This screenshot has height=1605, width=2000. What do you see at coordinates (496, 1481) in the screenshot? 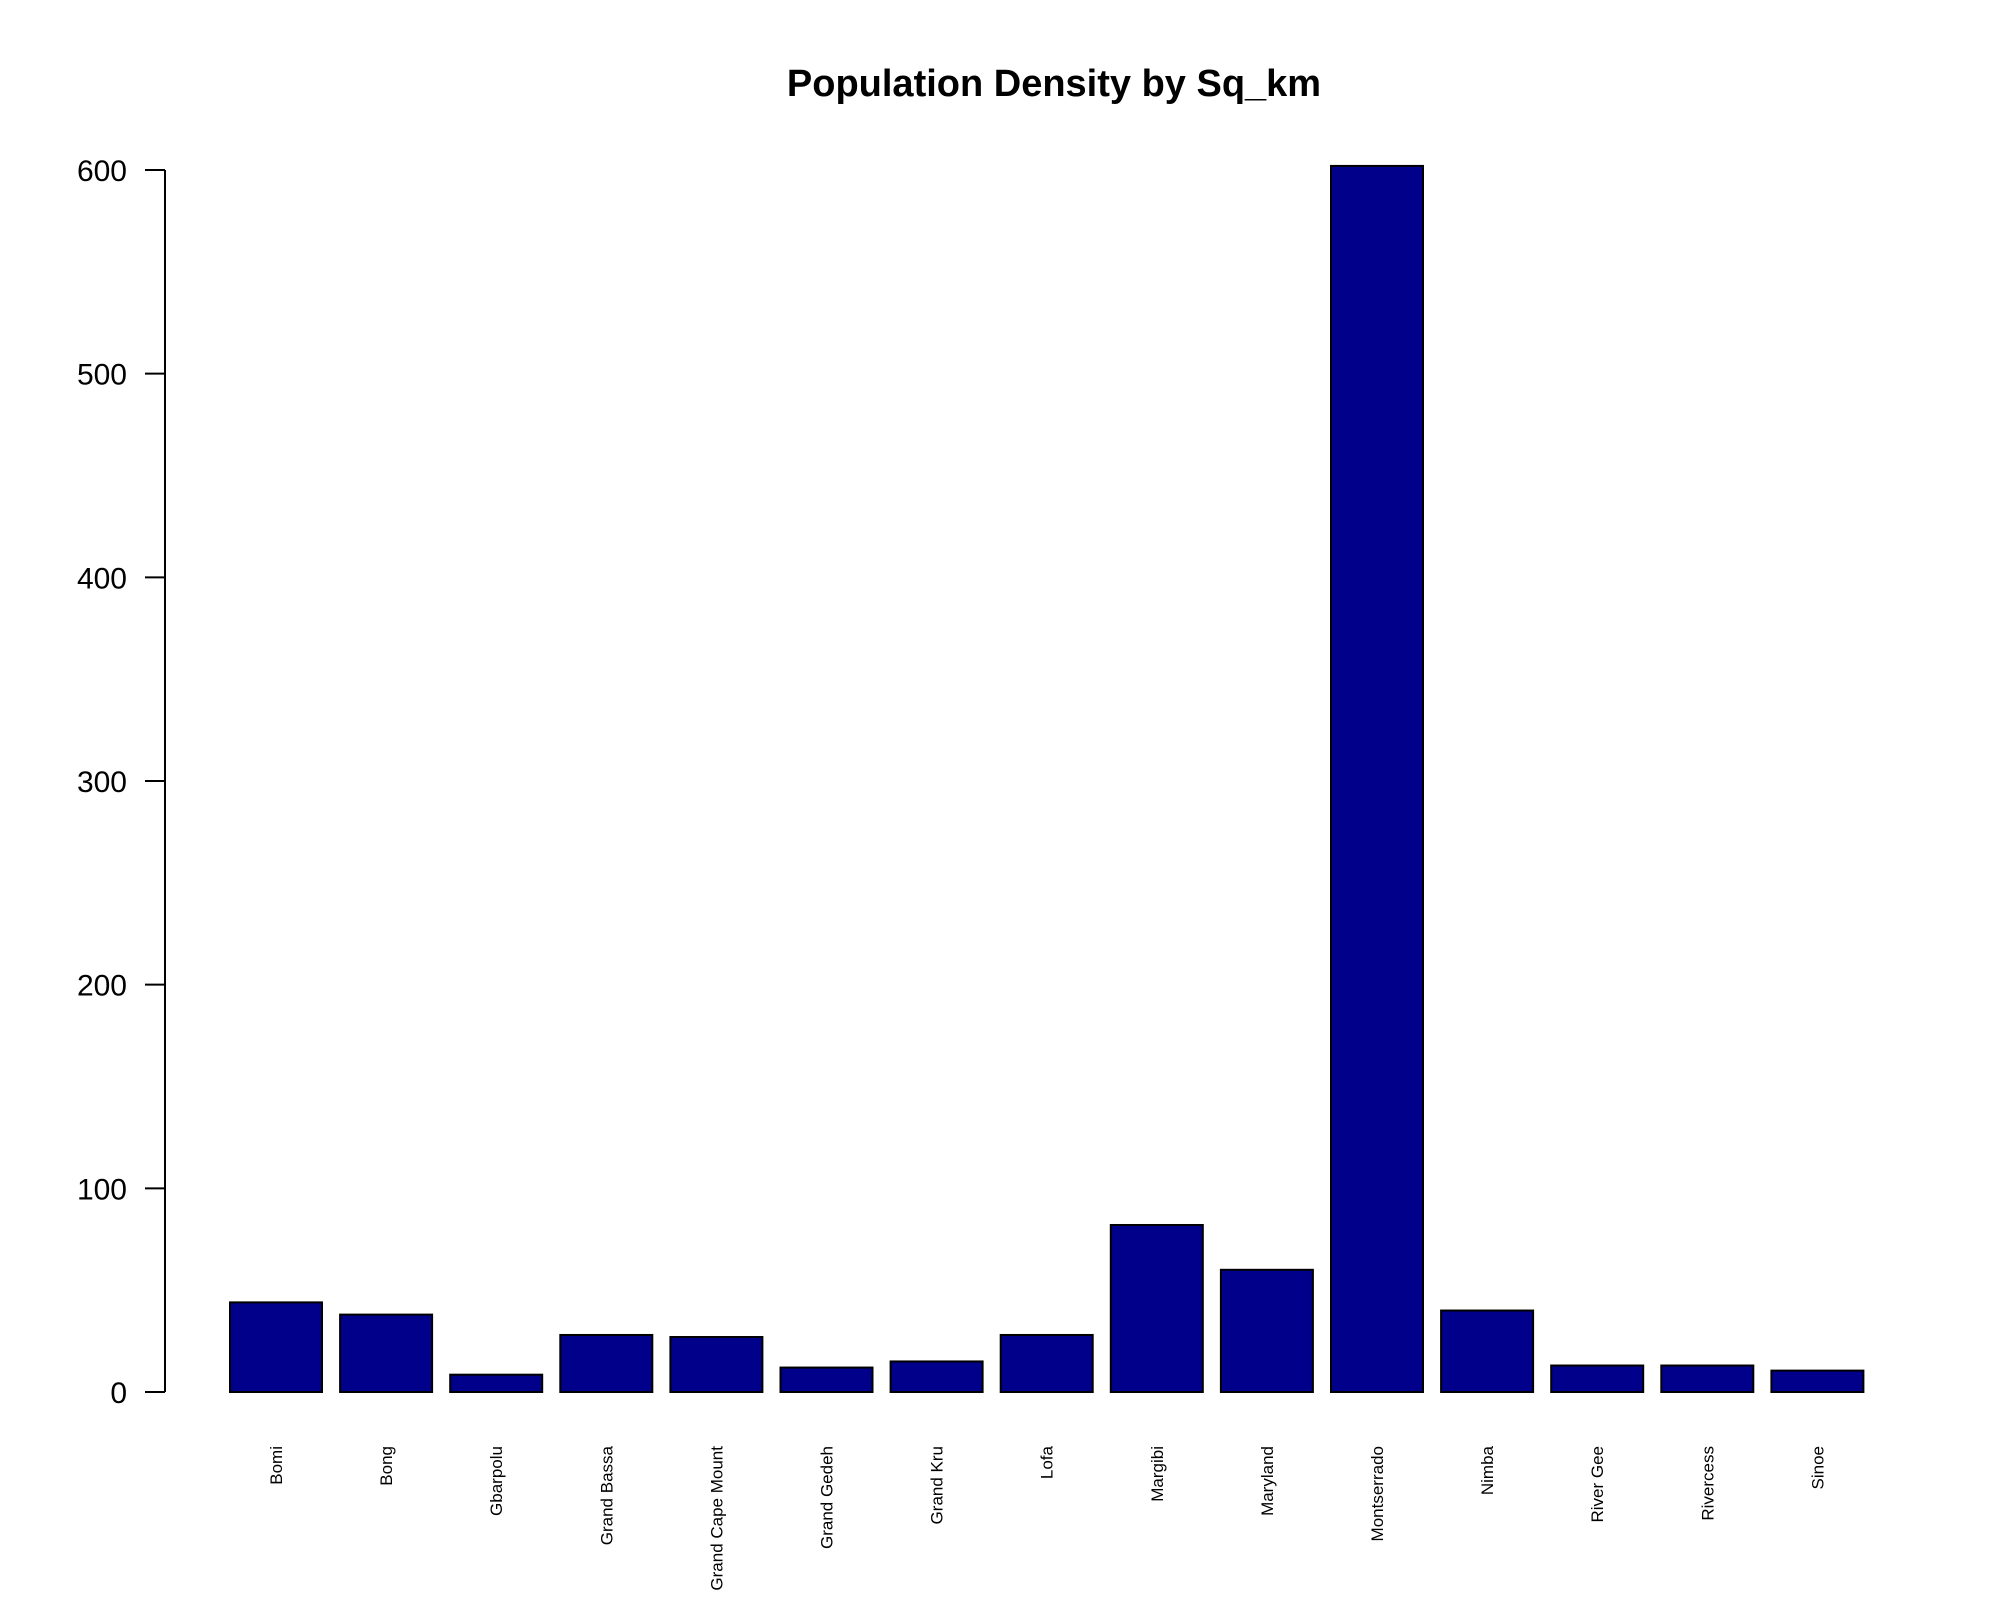
I see `x-tick-label: Gbarpolu` at bounding box center [496, 1481].